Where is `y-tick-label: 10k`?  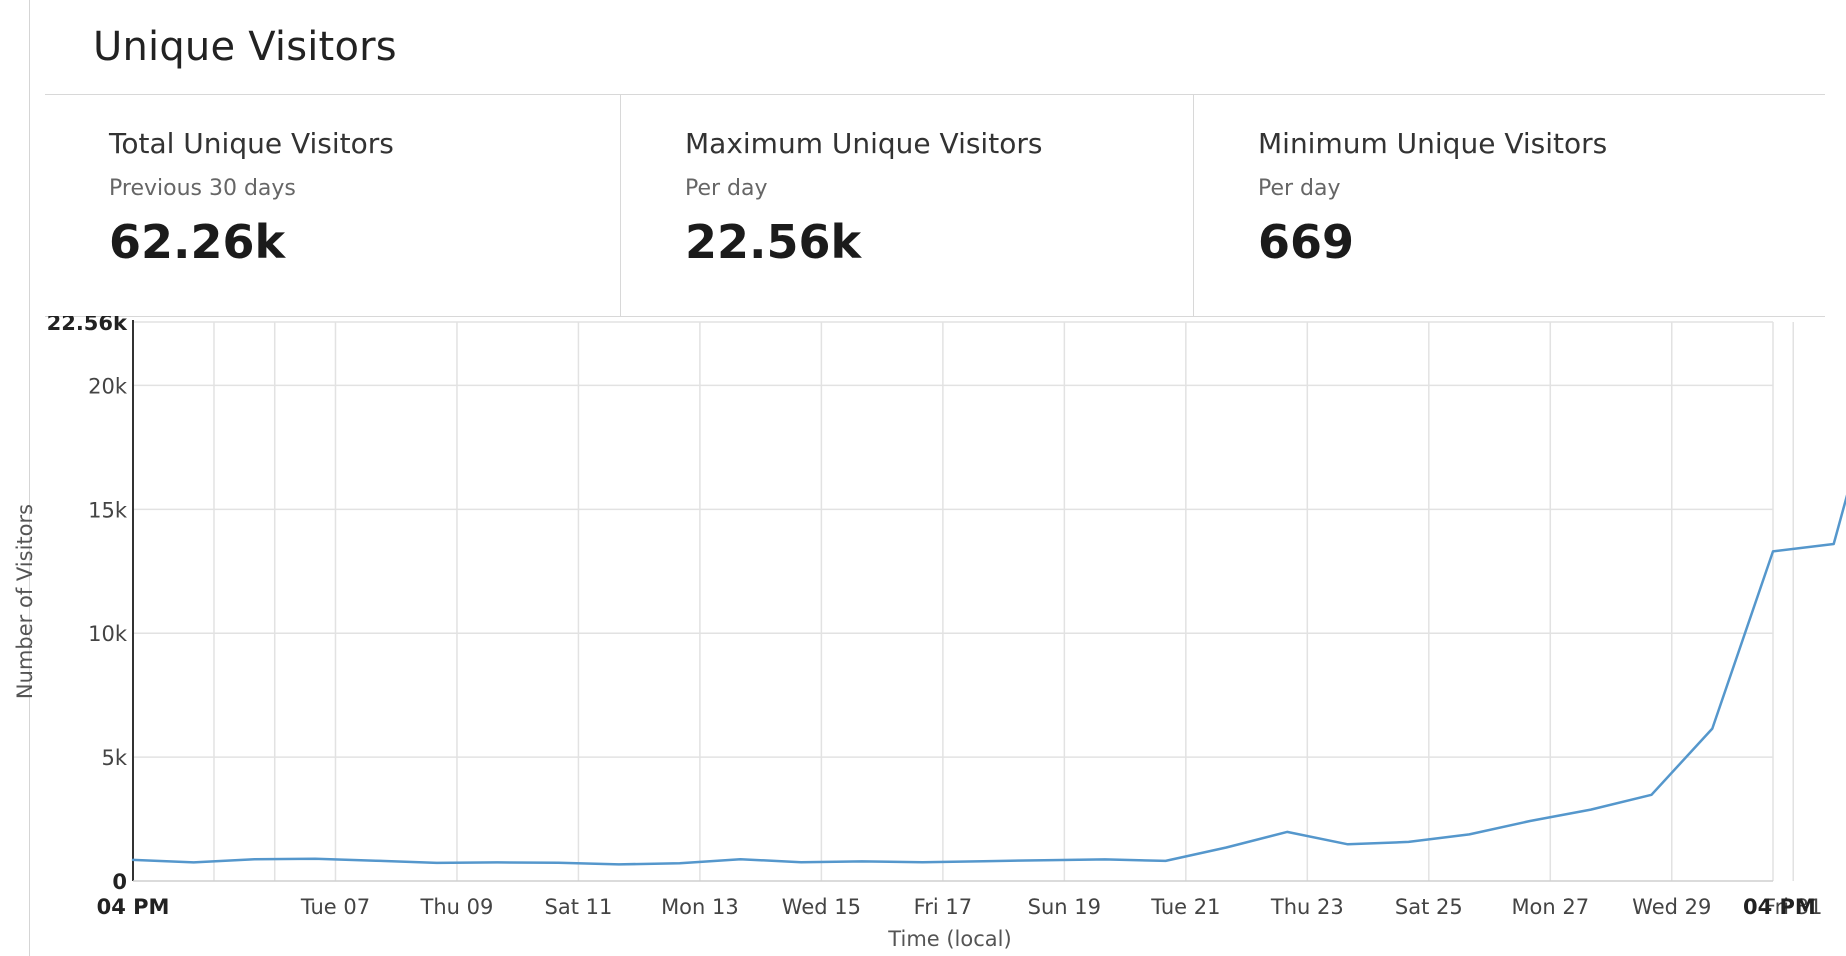
y-tick-label: 10k is located at coordinates (108, 634).